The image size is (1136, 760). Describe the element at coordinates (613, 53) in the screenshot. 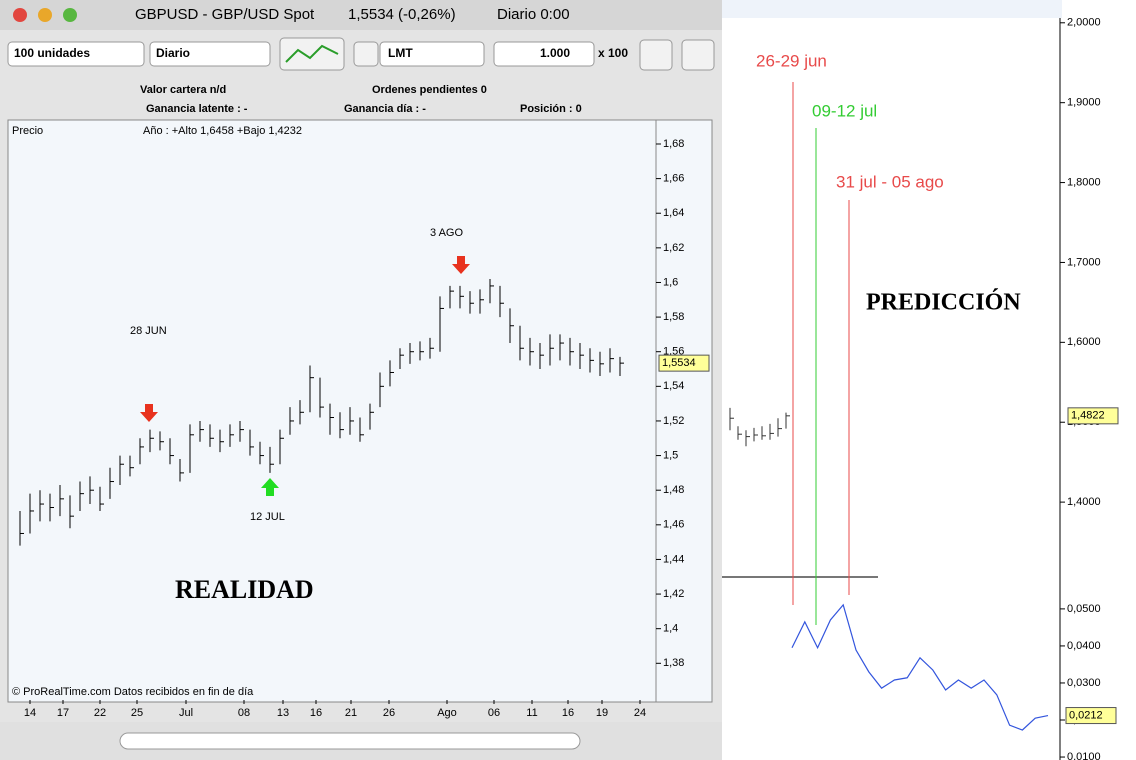

I see `multiplier: x 100` at that location.